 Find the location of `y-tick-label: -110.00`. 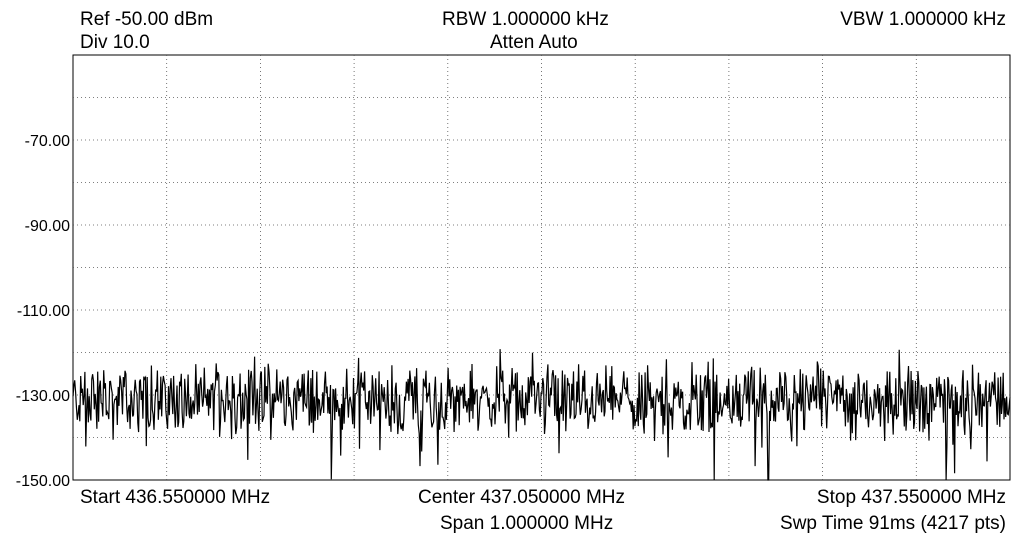

y-tick-label: -110.00 is located at coordinates (43, 311).